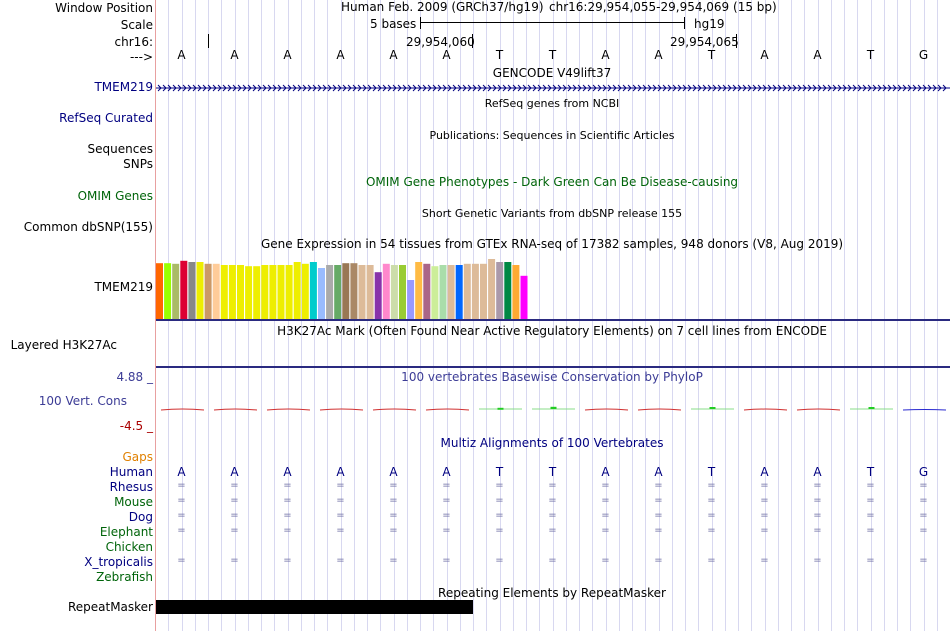  What do you see at coordinates (110, 607) in the screenshot?
I see `track-label-repeatmasker: RepeatMasker` at bounding box center [110, 607].